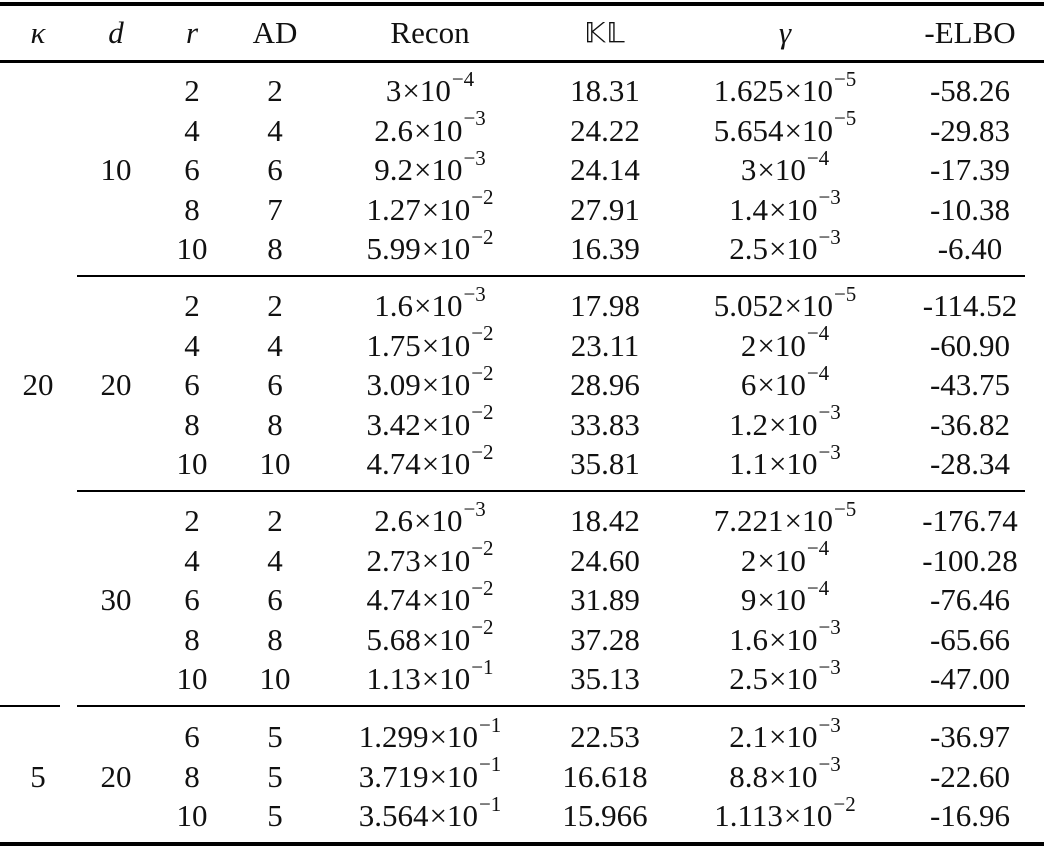  What do you see at coordinates (192, 248) in the screenshot?
I see `cell-r: 10` at bounding box center [192, 248].